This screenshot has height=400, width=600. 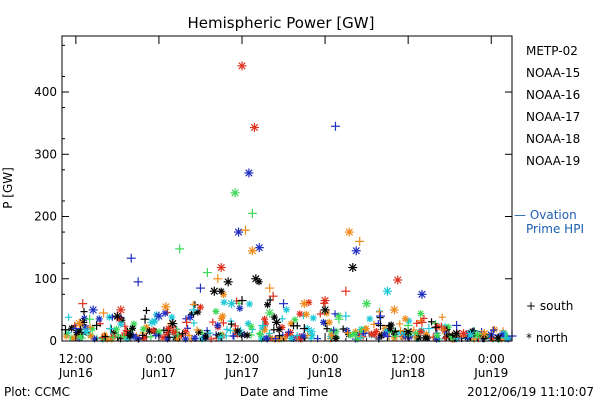 What do you see at coordinates (549, 306) in the screenshot?
I see `south-marker-legend: + south` at bounding box center [549, 306].